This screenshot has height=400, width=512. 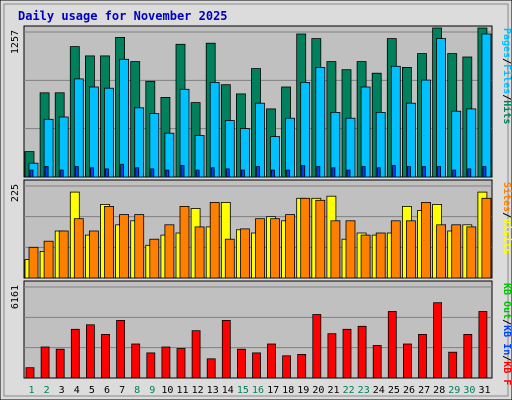 I want to click on x-tick-label: 15, so click(x=243, y=390).